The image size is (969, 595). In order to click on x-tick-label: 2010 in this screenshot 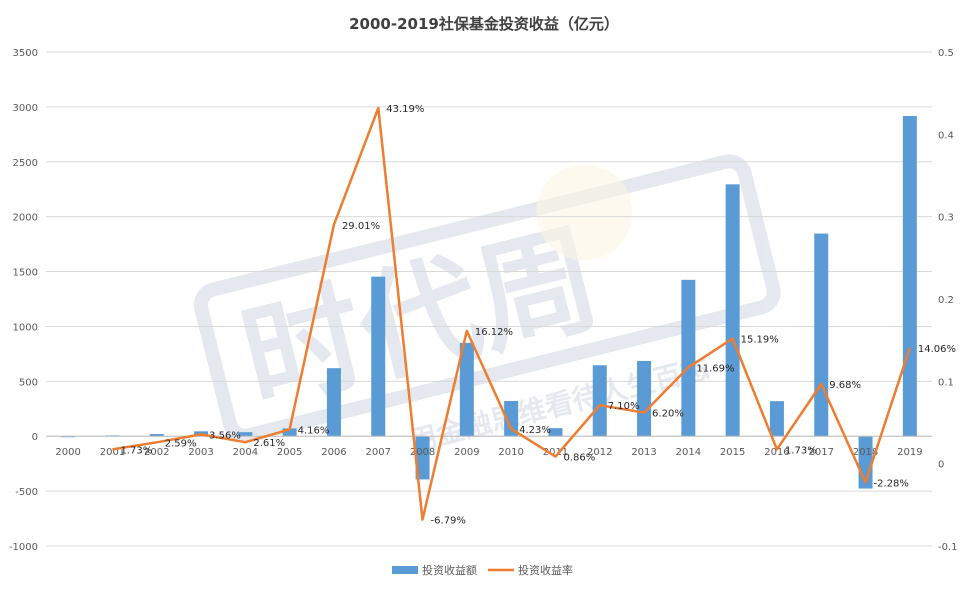, I will do `click(510, 452)`.